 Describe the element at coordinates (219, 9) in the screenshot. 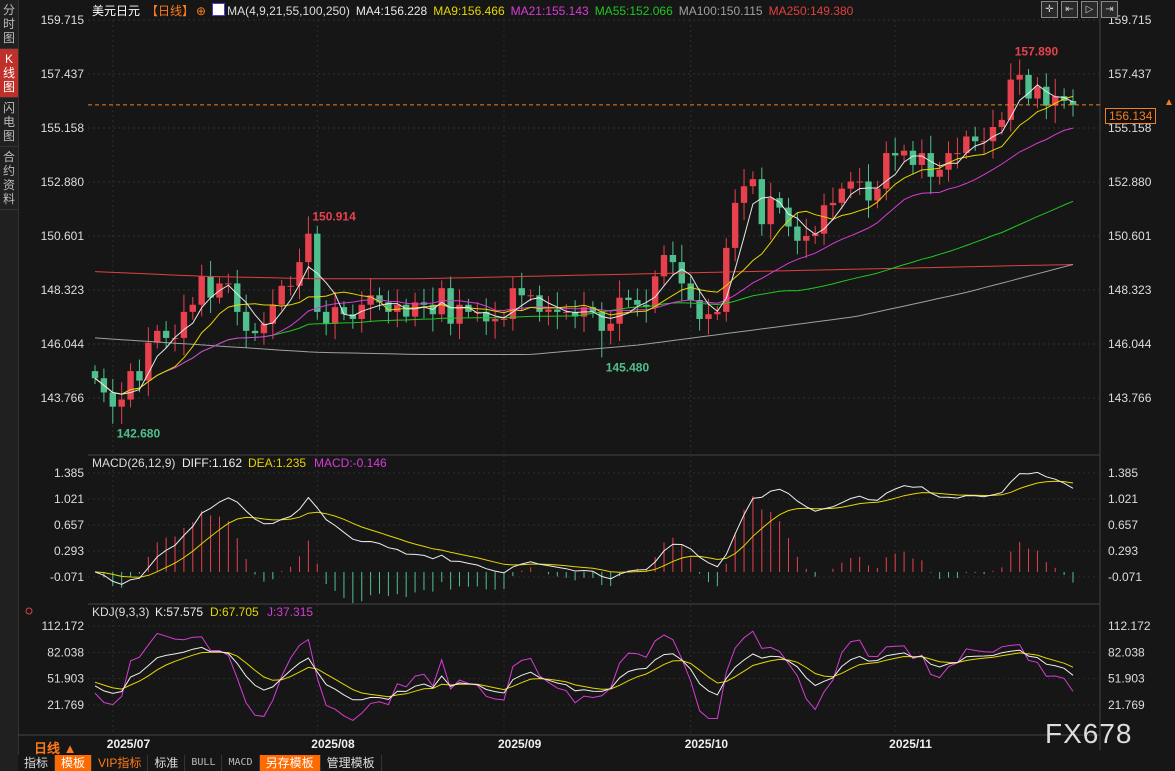

I see `ma-indicator-icon` at that location.